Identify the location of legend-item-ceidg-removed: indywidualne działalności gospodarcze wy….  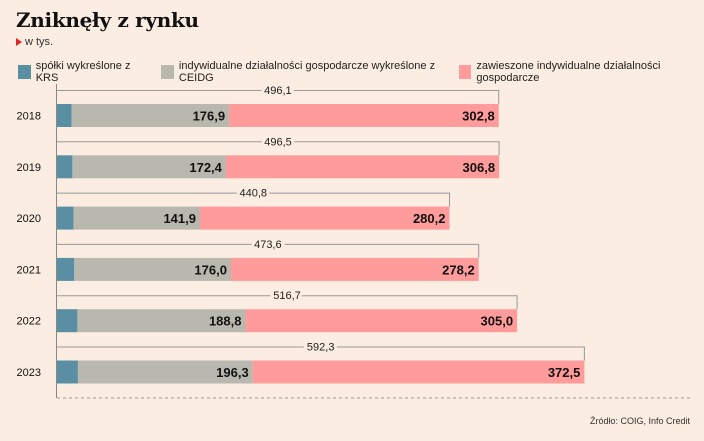
(303, 72).